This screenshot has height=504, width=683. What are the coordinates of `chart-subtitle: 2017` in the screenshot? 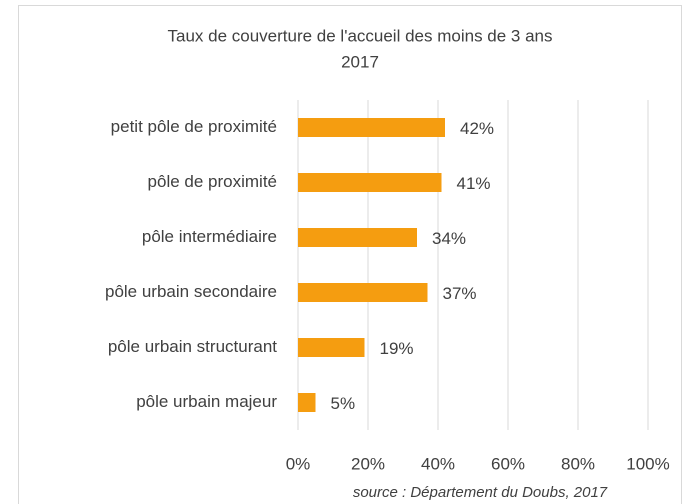 It's located at (360, 61).